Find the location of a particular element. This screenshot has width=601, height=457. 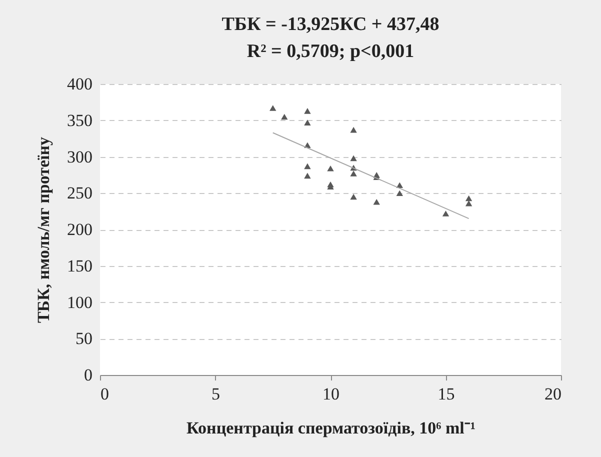

x-tick-label: 10 is located at coordinates (331, 394).